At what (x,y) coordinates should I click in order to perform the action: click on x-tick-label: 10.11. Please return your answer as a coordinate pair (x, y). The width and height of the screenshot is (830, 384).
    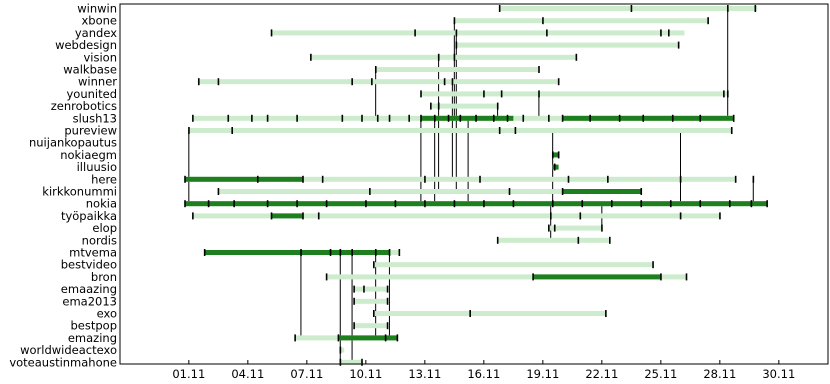
    Looking at the image, I should click on (365, 374).